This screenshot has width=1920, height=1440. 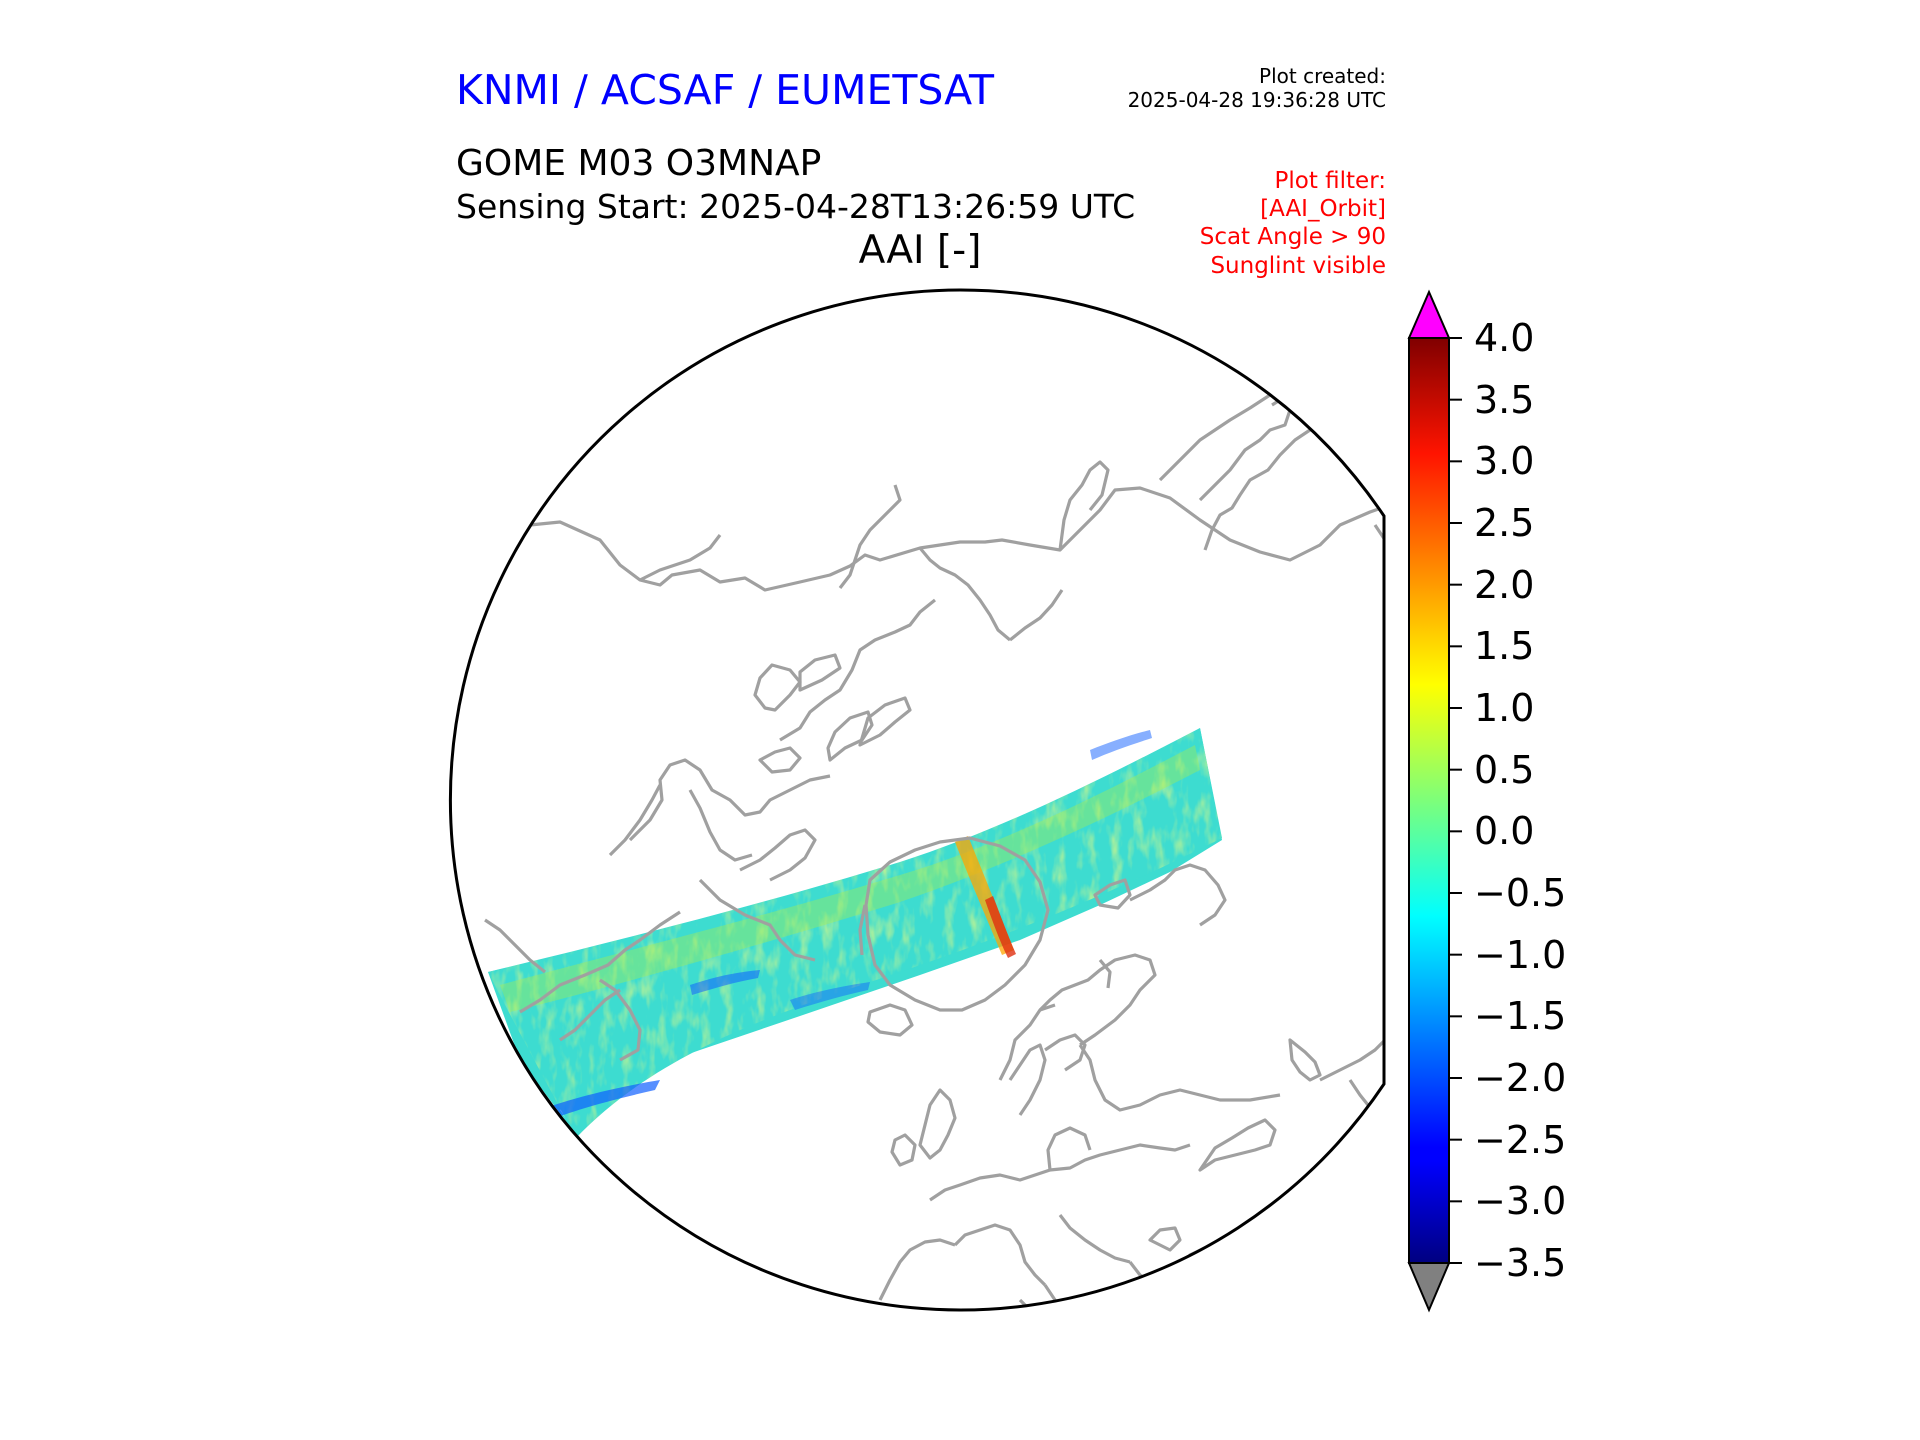 What do you see at coordinates (1429, 1287) in the screenshot?
I see `colorbar-extend-under` at bounding box center [1429, 1287].